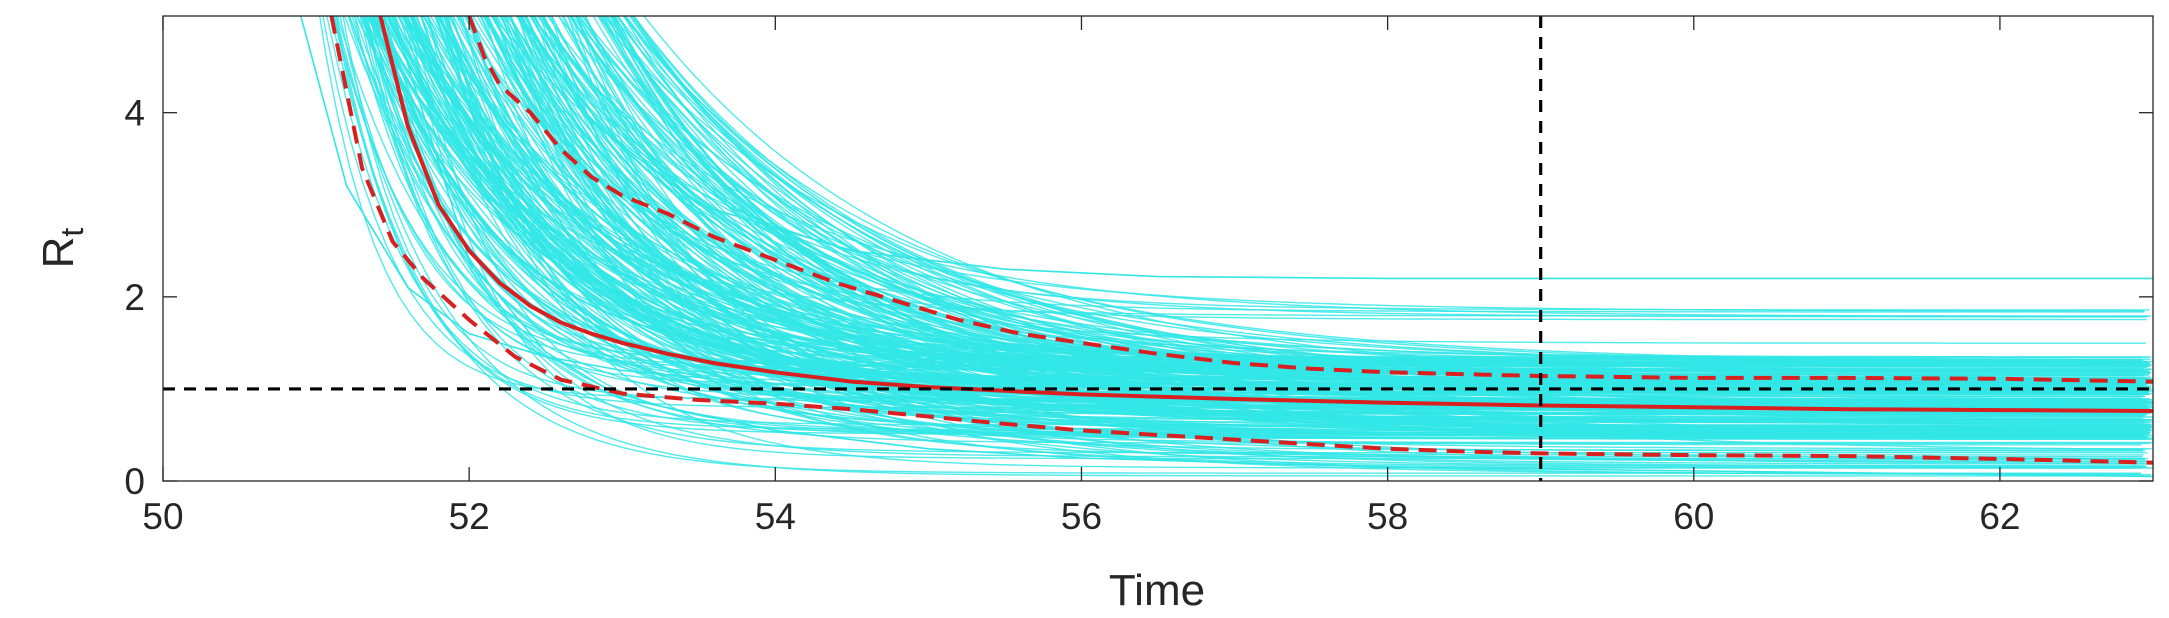  I want to click on y-axis-label-group: Rt, so click(62, 248).